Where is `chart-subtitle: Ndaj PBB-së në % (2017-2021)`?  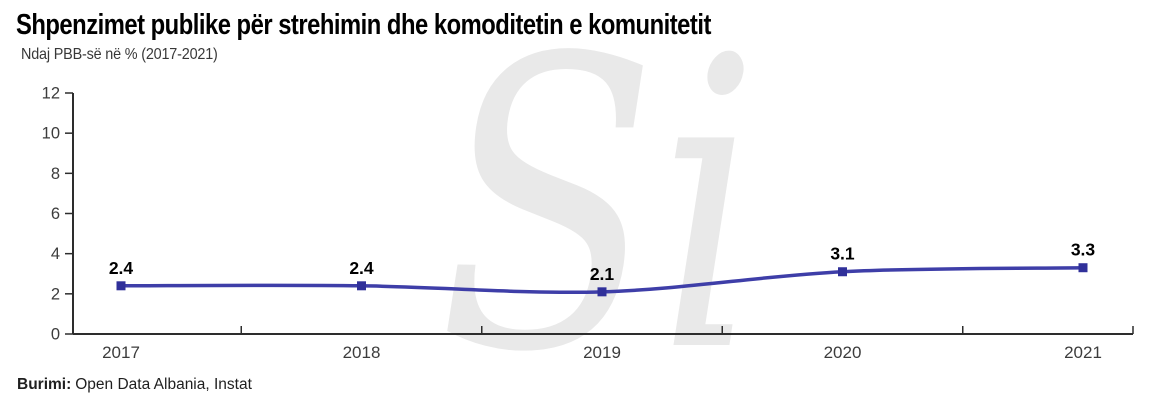
chart-subtitle: Ndaj PBB-së në % (2017-2021) is located at coordinates (119, 54).